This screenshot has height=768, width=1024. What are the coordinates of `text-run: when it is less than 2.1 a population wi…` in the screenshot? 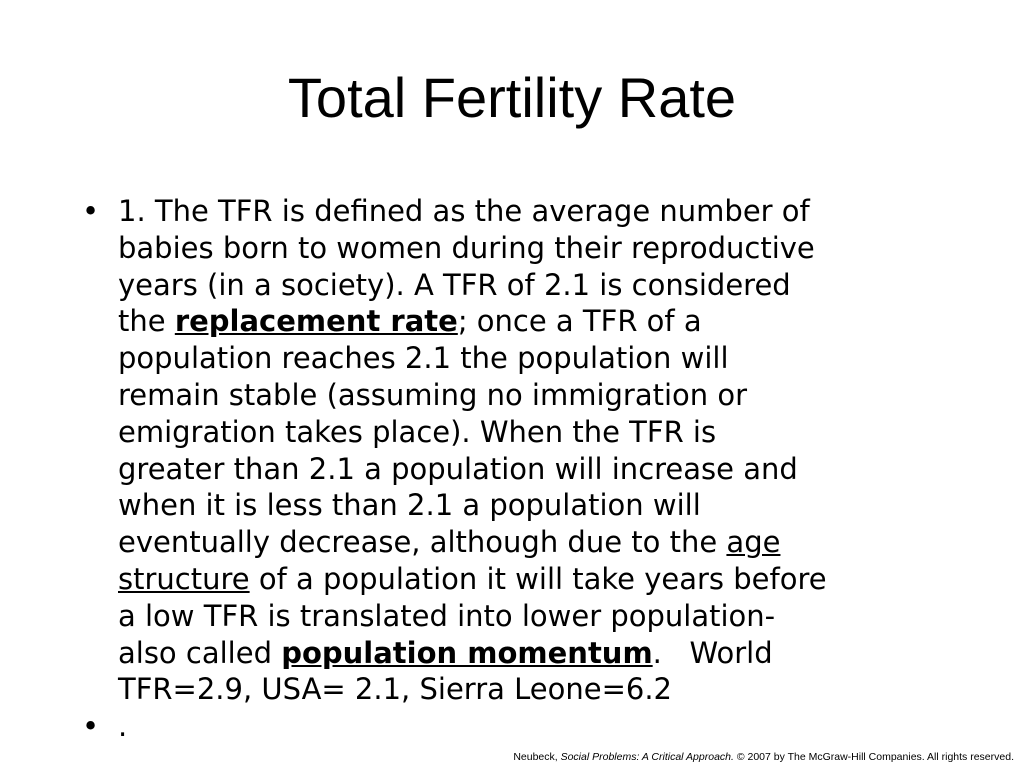 It's located at (409, 505).